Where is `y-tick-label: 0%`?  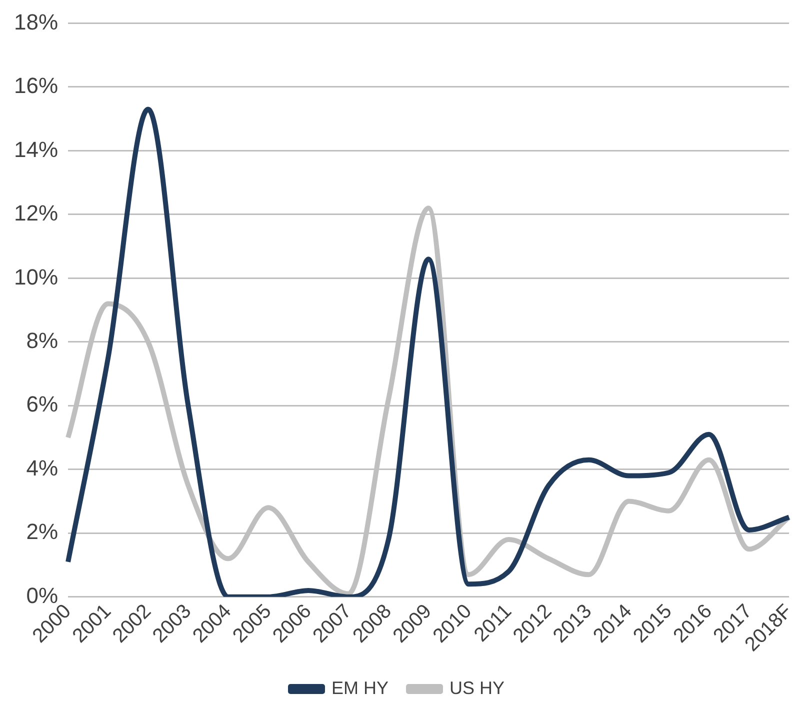 y-tick-label: 0% is located at coordinates (42, 595).